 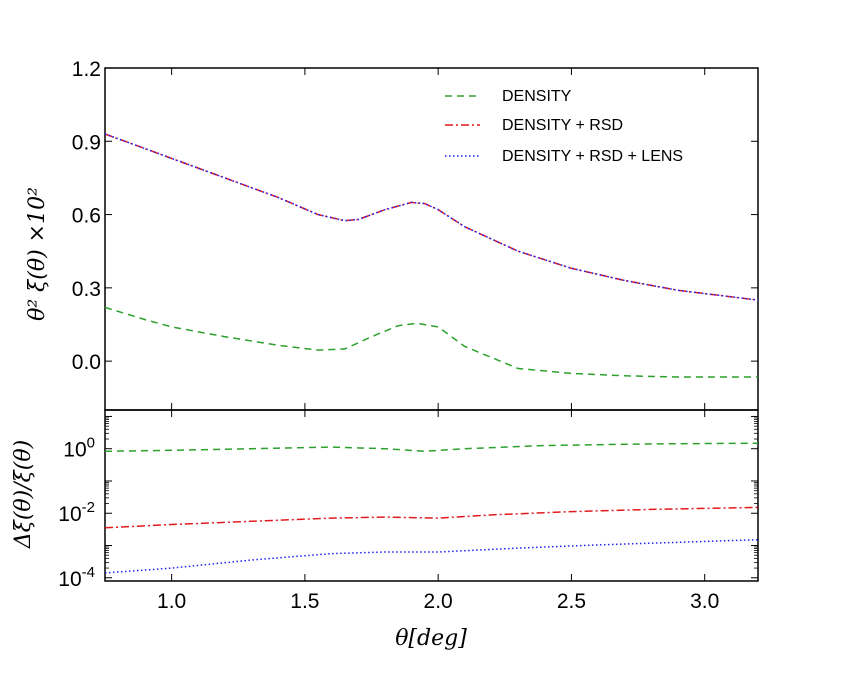 What do you see at coordinates (171, 601) in the screenshot?
I see `x-tick-label: 1.0` at bounding box center [171, 601].